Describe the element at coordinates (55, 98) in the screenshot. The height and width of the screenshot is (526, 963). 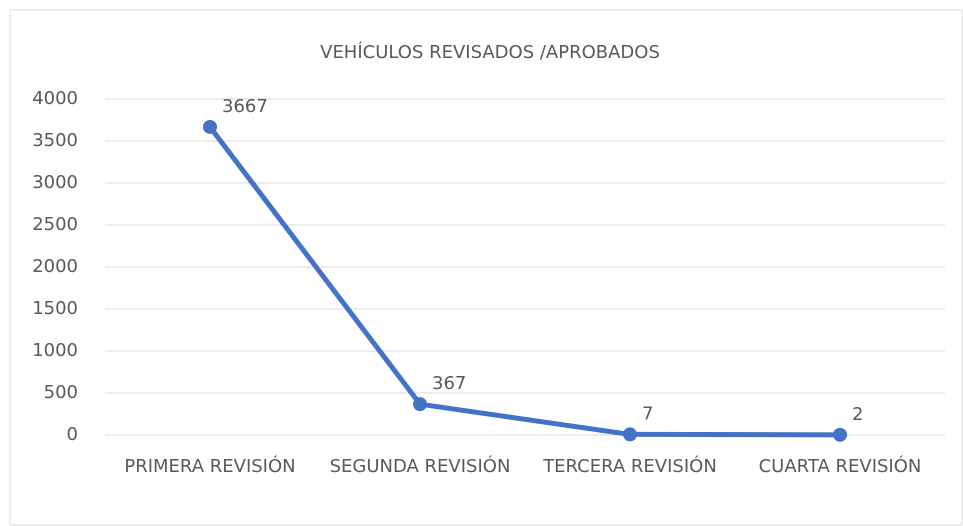
I see `y-tick-label: 4000` at that location.